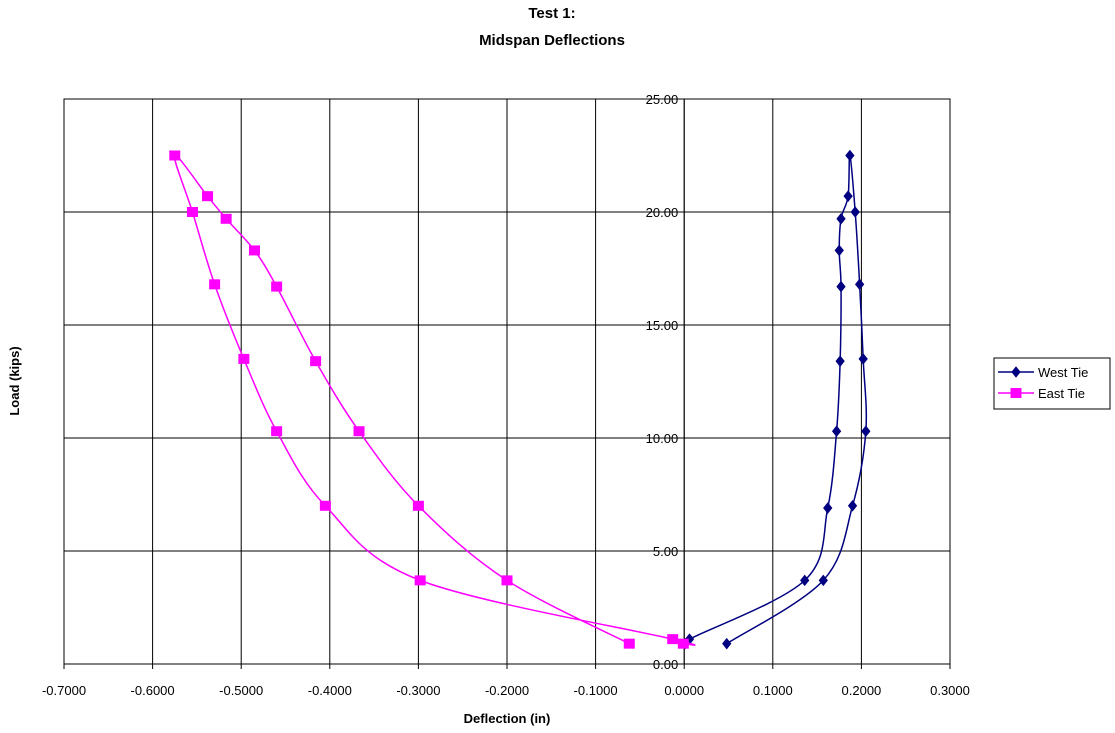 This screenshot has height=733, width=1115. Describe the element at coordinates (330, 690) in the screenshot. I see `x-tick-label: -0.4000` at that location.